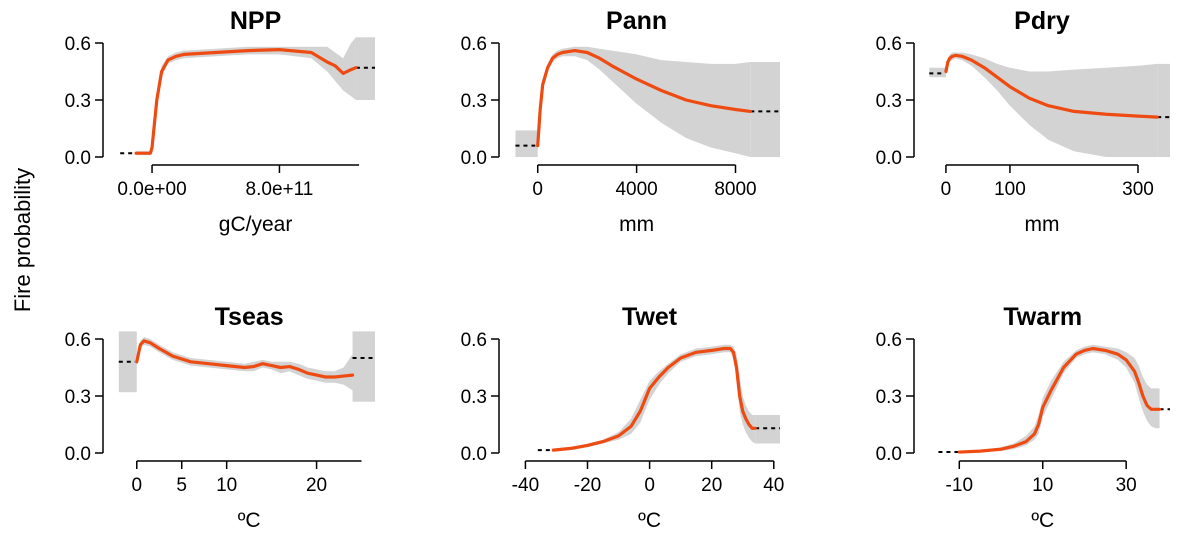 The width and height of the screenshot is (1177, 537). What do you see at coordinates (636, 189) in the screenshot?
I see `x-tick-label: 4000` at bounding box center [636, 189].